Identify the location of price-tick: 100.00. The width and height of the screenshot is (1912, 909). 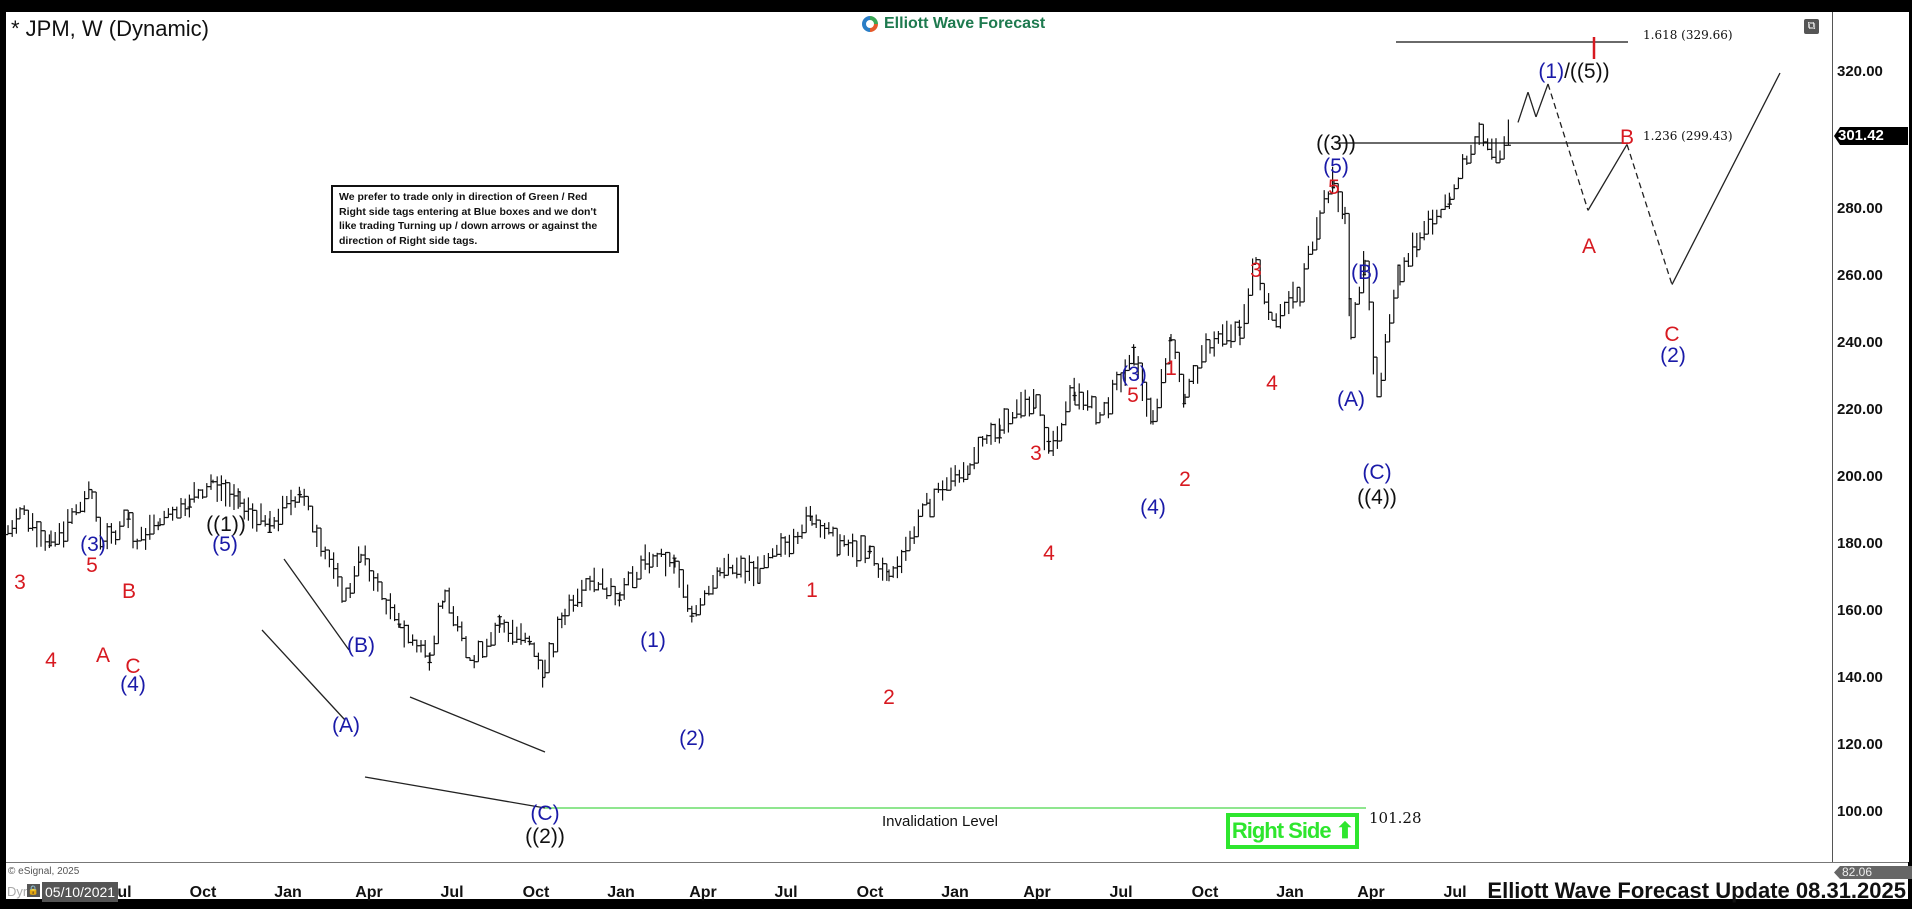
(1860, 811).